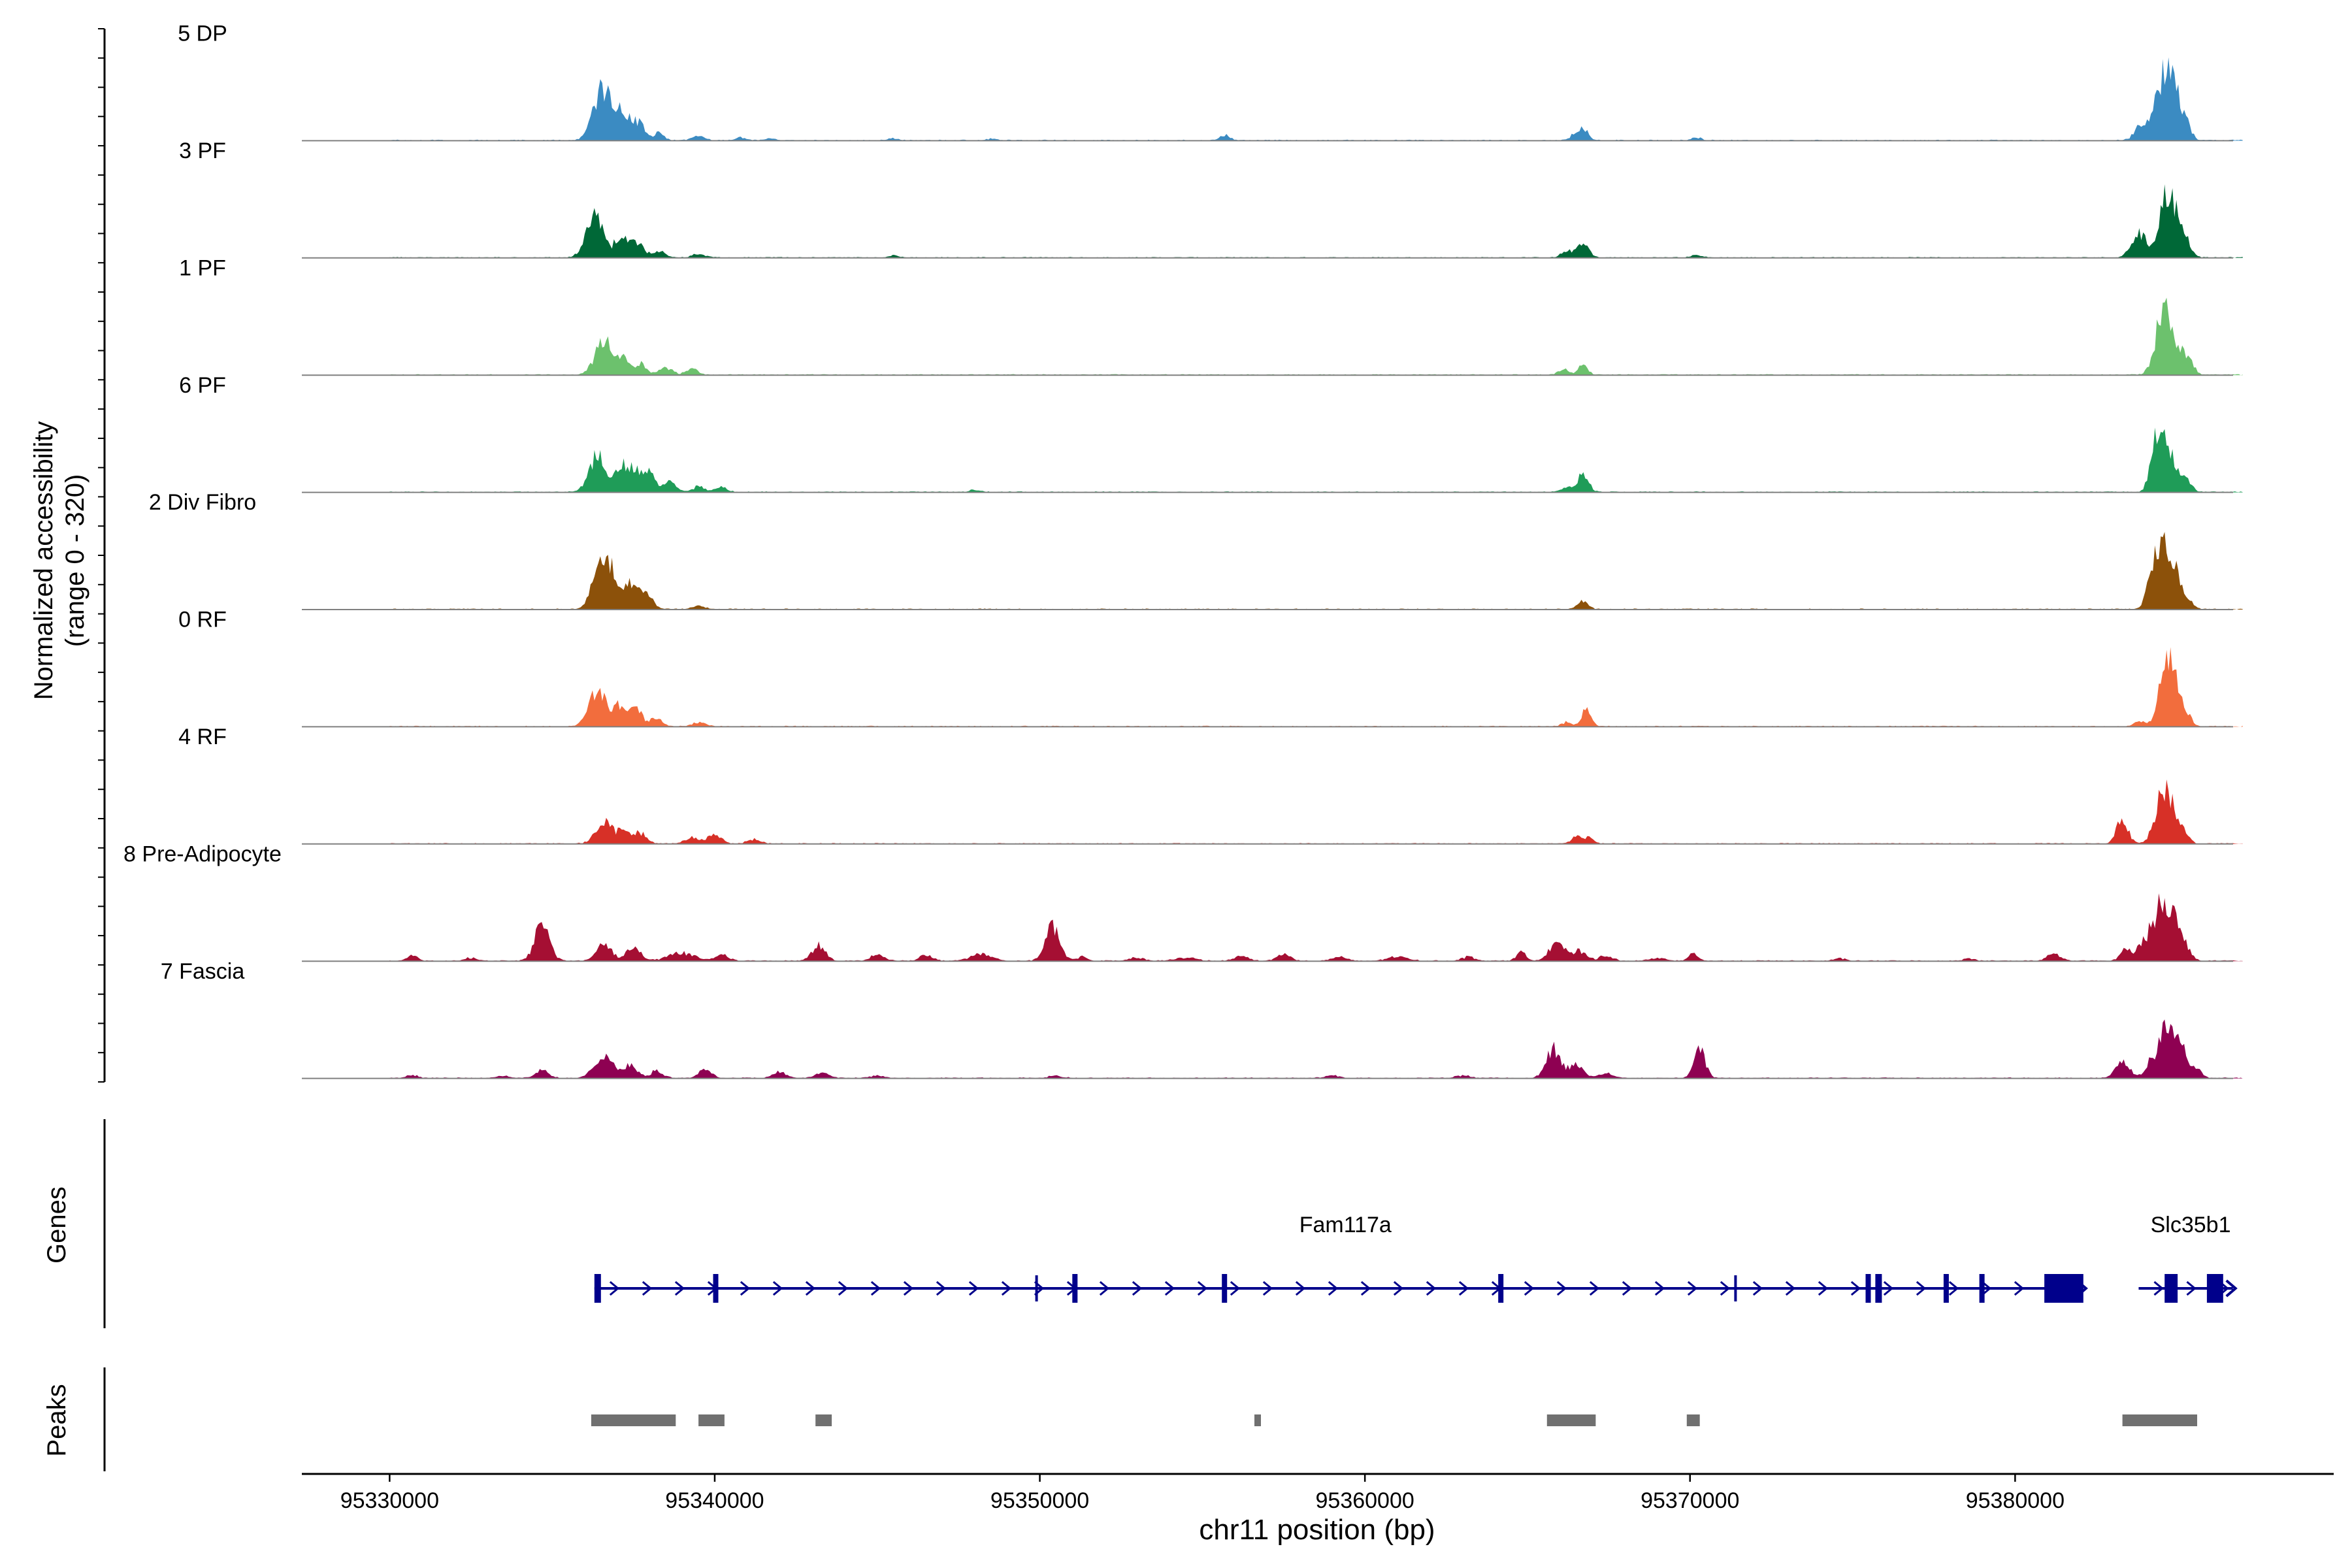  I want to click on gene-slc35b1: Slc35b1, so click(2188, 1258).